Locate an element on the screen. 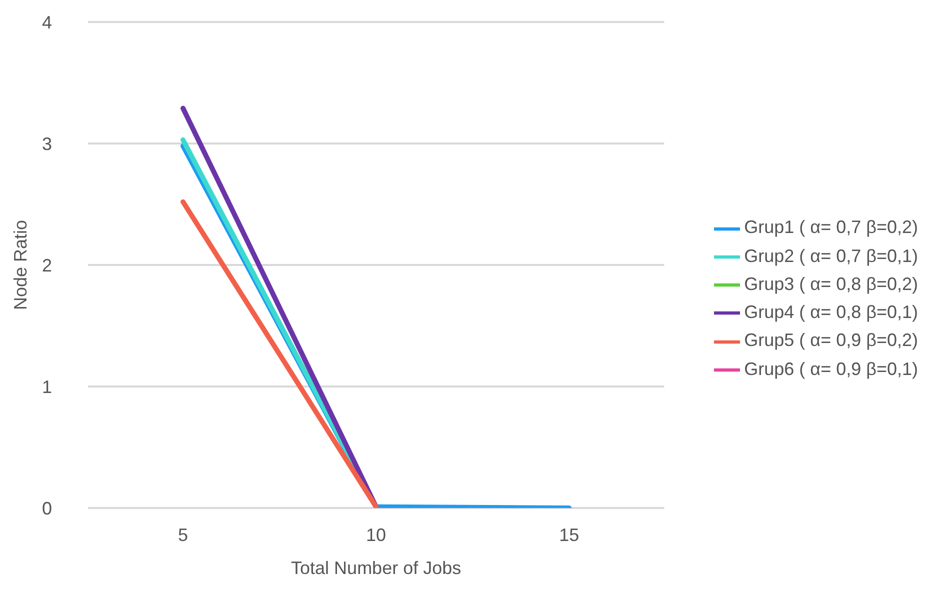 The image size is (948, 600). legend-label: Grup1 ( α= 0,7 β=0,2) is located at coordinates (831, 227).